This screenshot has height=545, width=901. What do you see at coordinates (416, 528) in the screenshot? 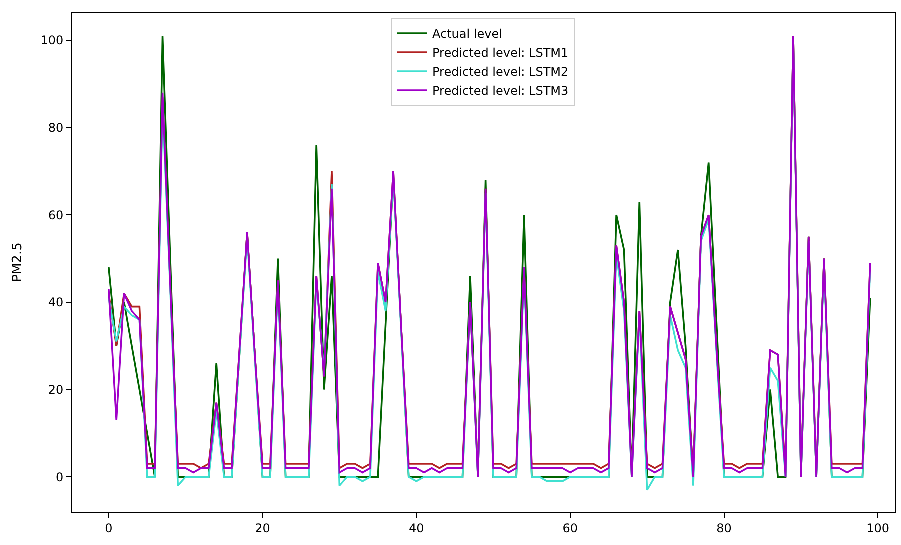
I see `x-tick-label: 40` at bounding box center [416, 528].